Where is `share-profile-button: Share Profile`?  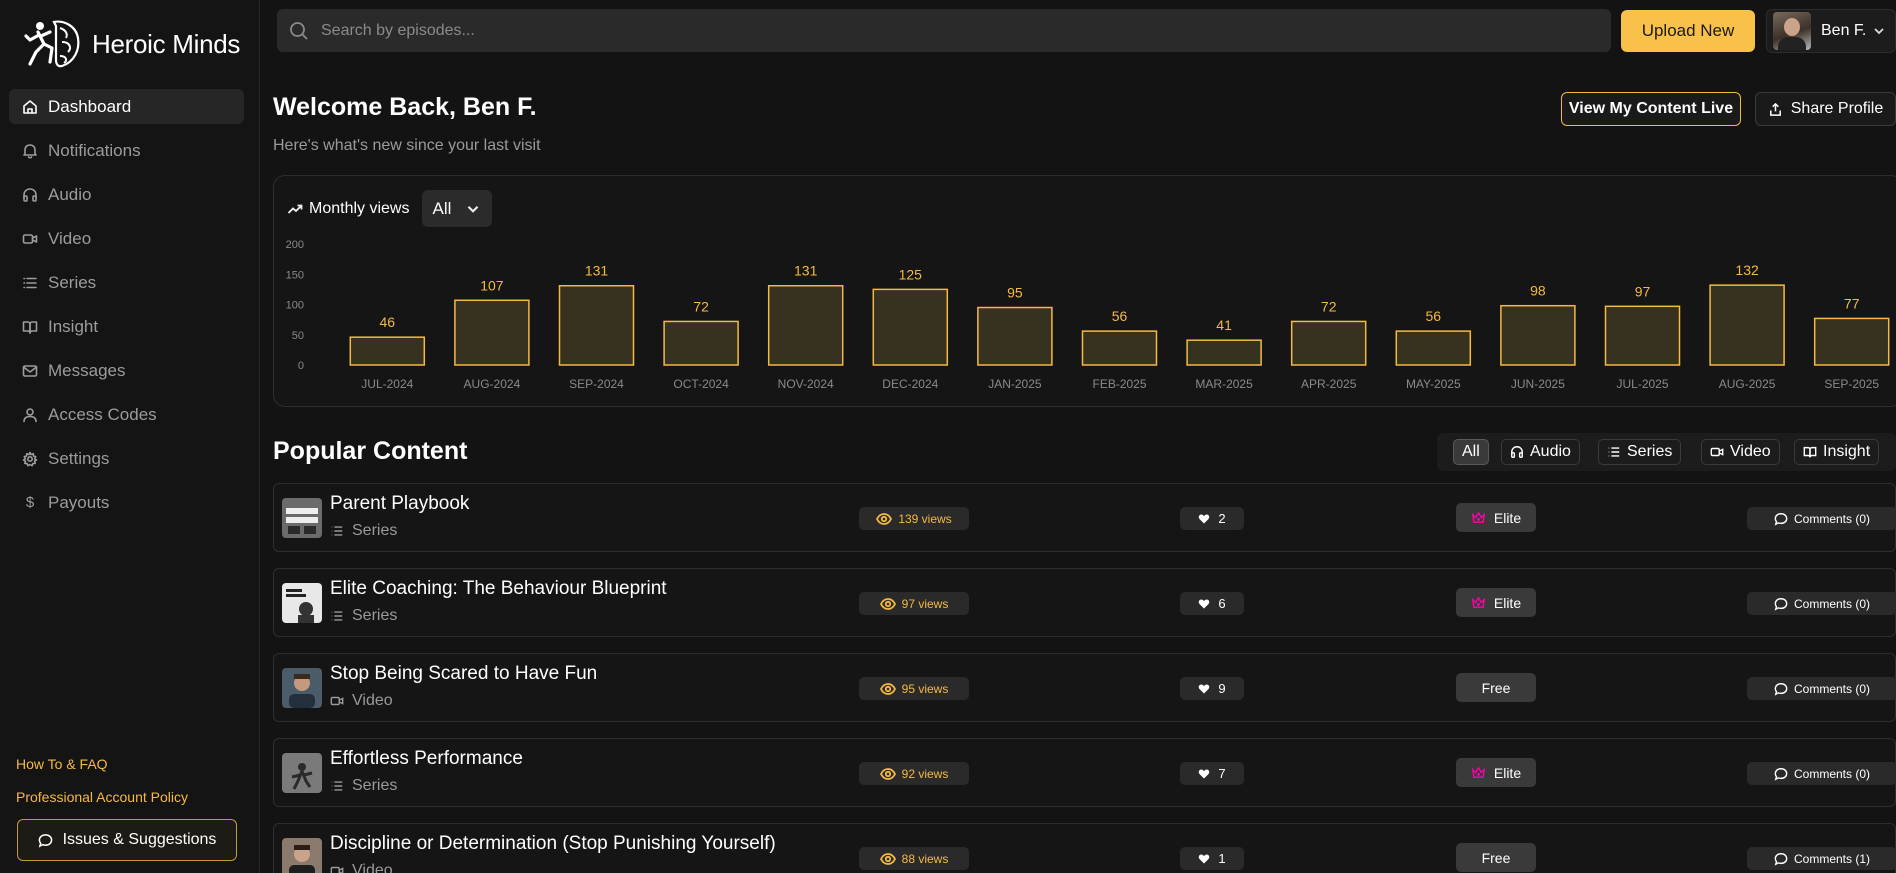
share-profile-button: Share Profile is located at coordinates (1825, 109).